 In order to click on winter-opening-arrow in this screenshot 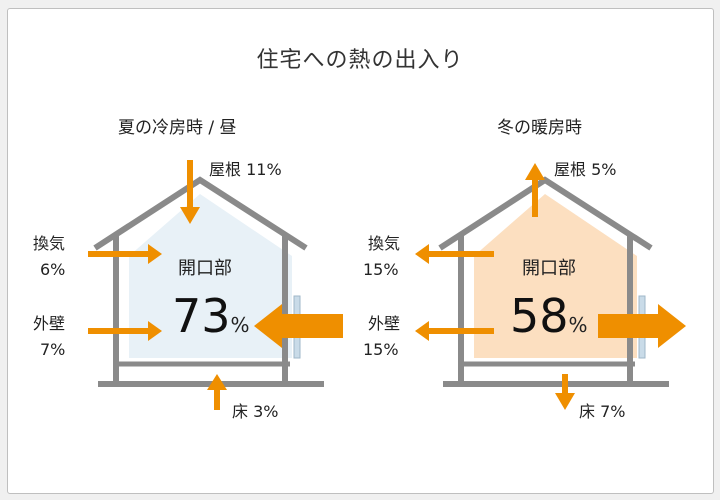, I will do `click(642, 326)`.